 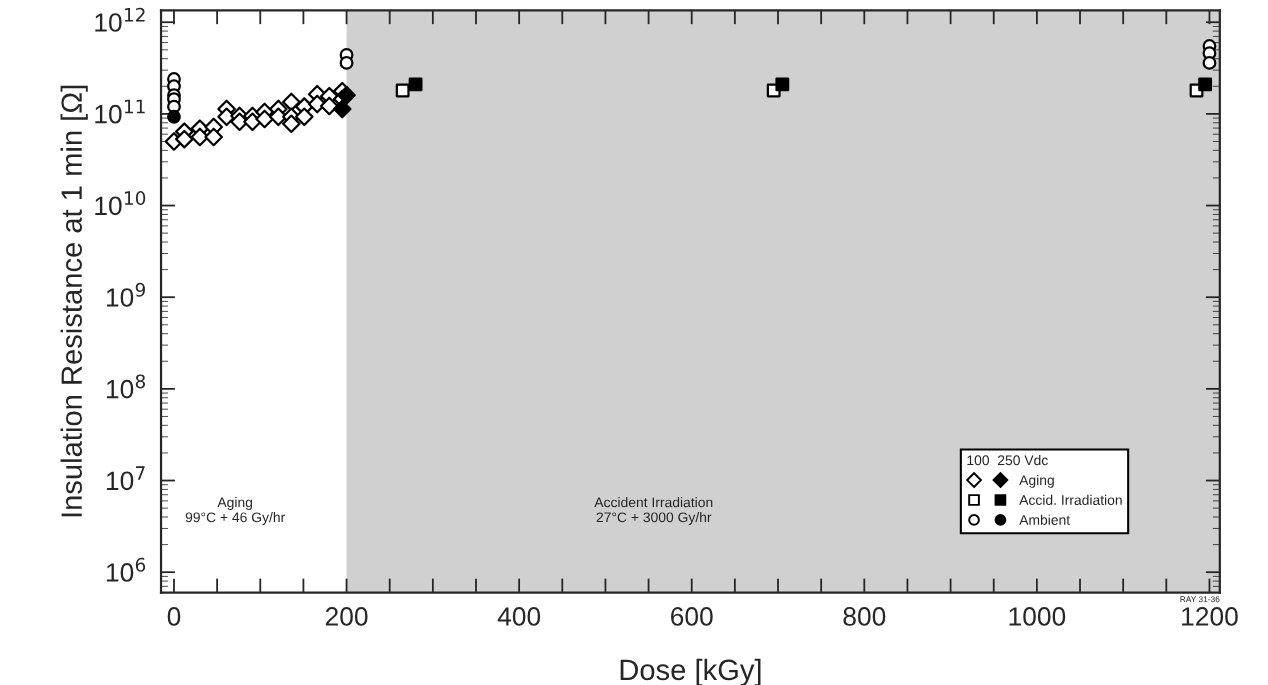 I want to click on x-tick-label: 1200, so click(x=1210, y=616).